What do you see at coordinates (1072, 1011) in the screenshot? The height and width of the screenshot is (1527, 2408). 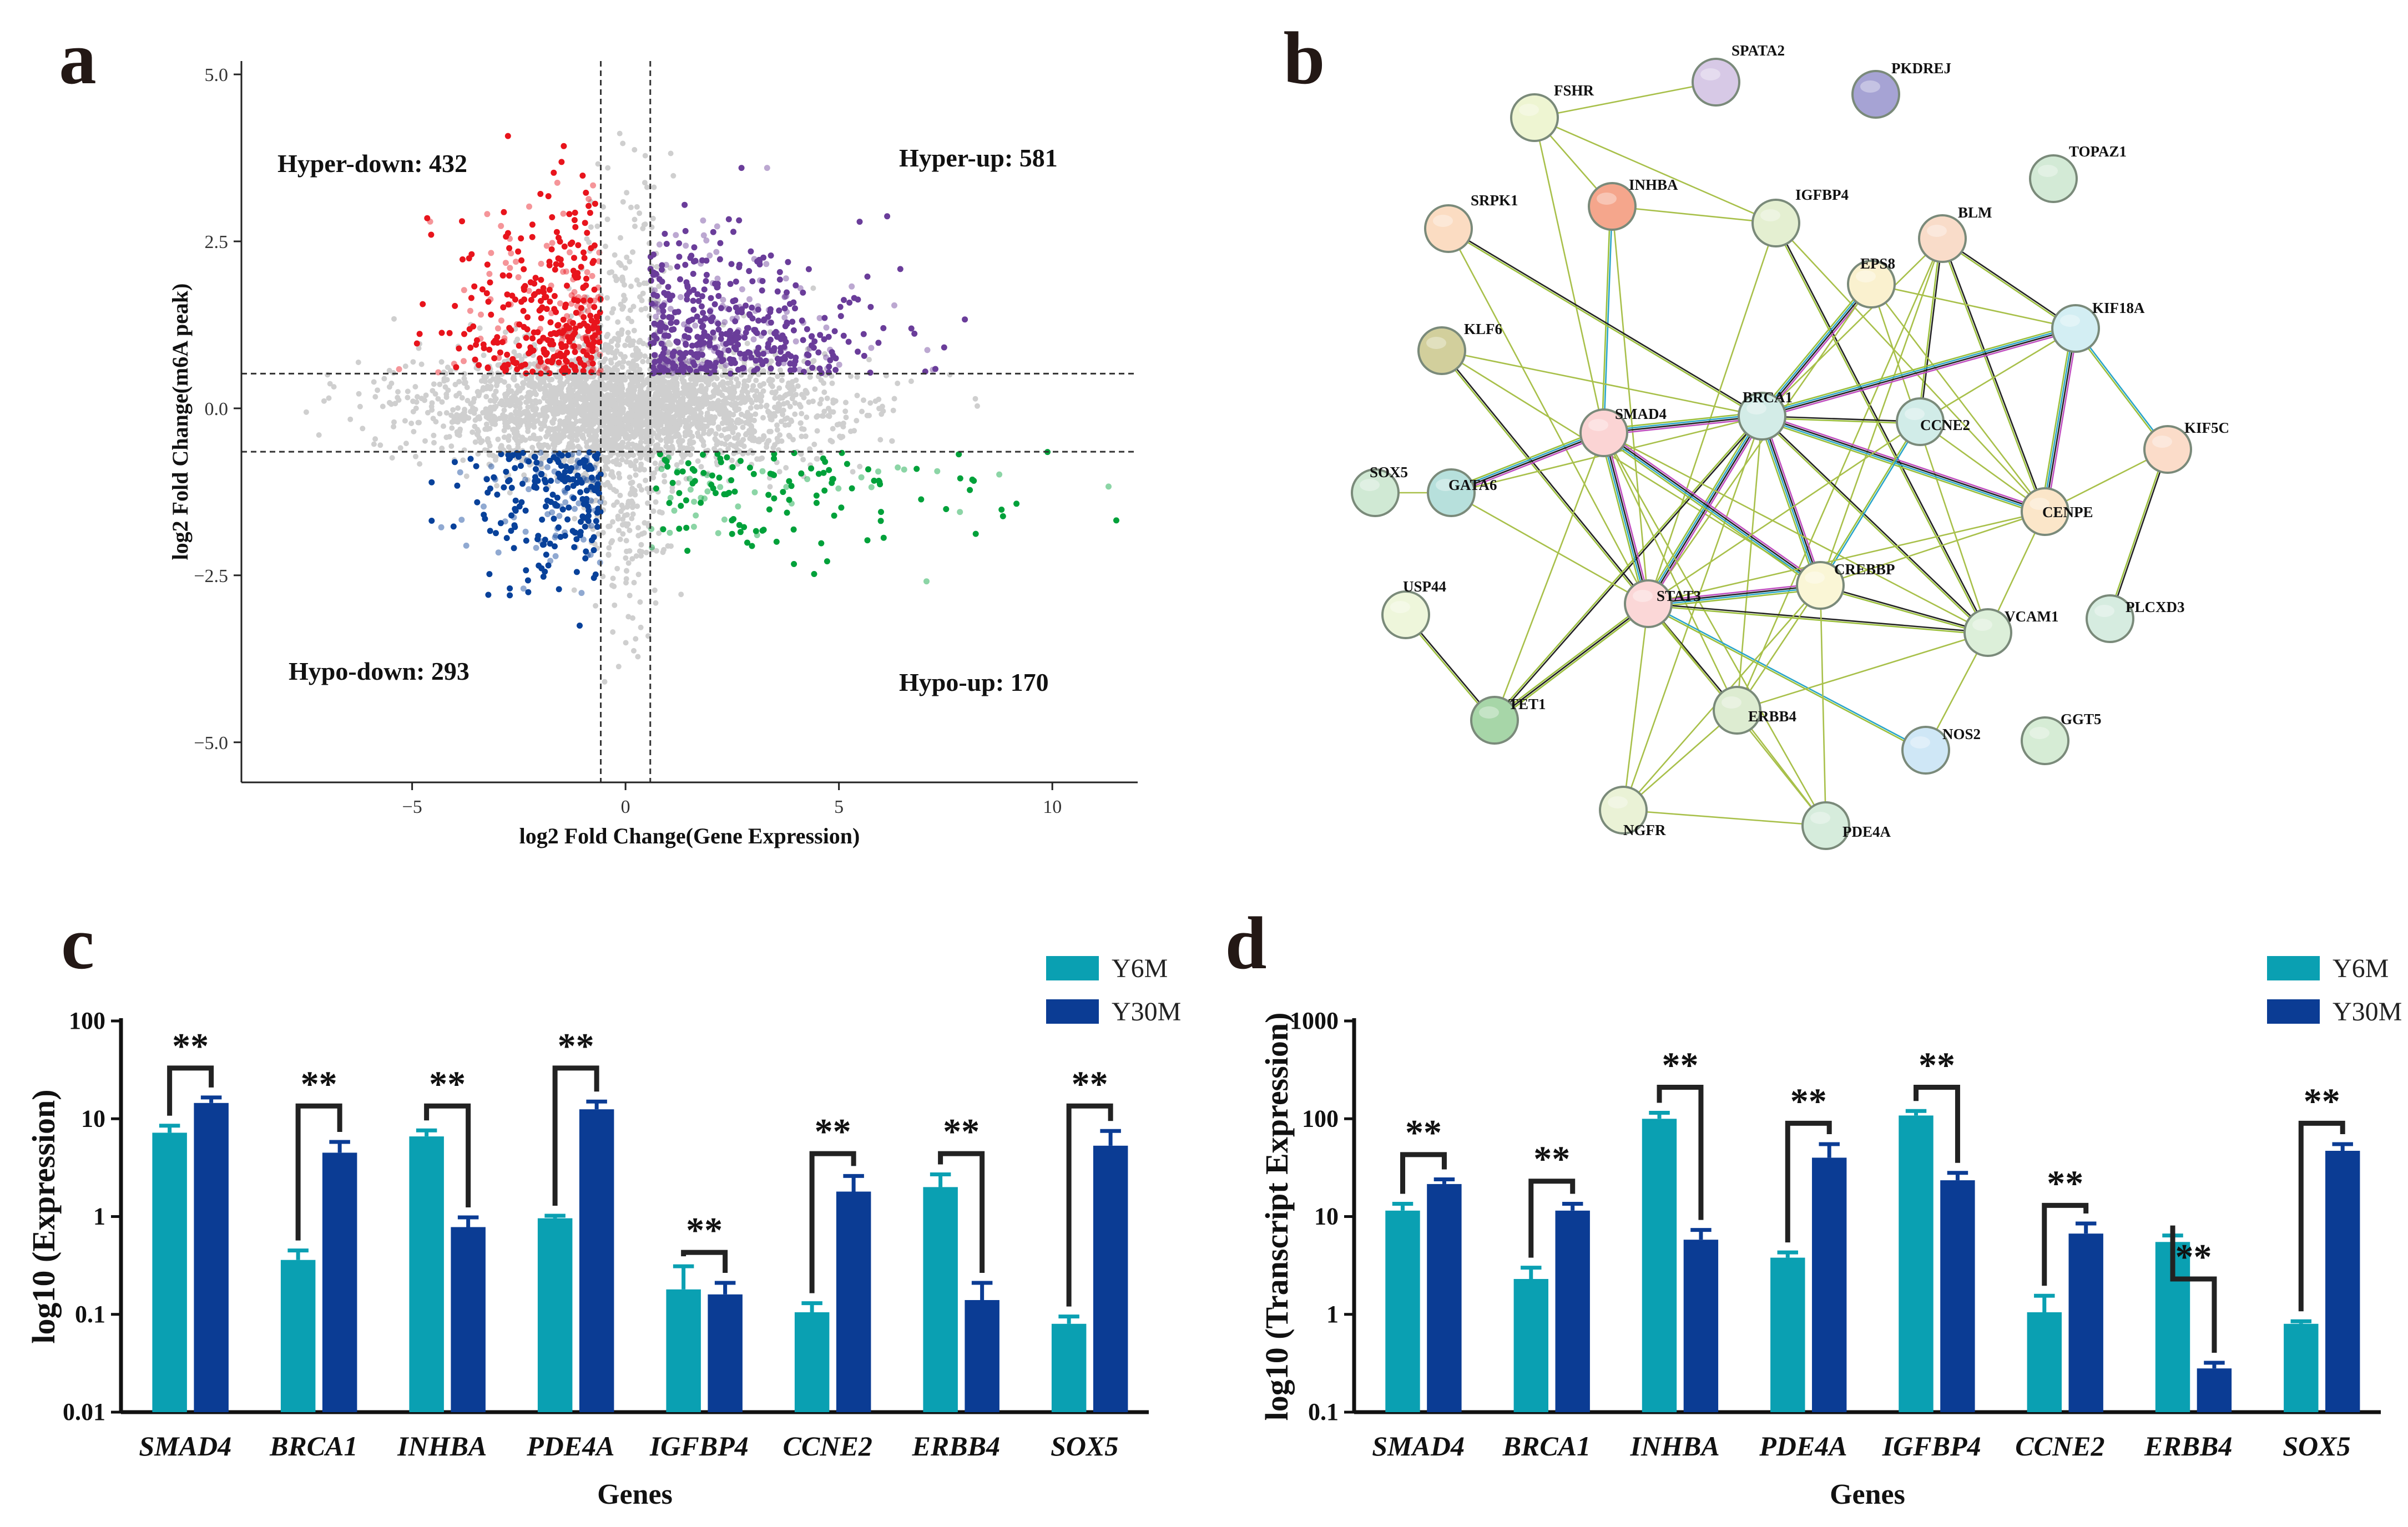 I see `legend-swatch-y30m` at bounding box center [1072, 1011].